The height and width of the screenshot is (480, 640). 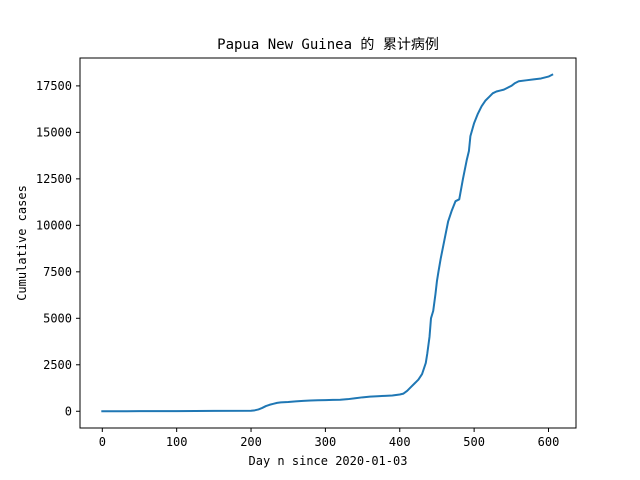 I want to click on y-tick-label: 12500, so click(x=54, y=179).